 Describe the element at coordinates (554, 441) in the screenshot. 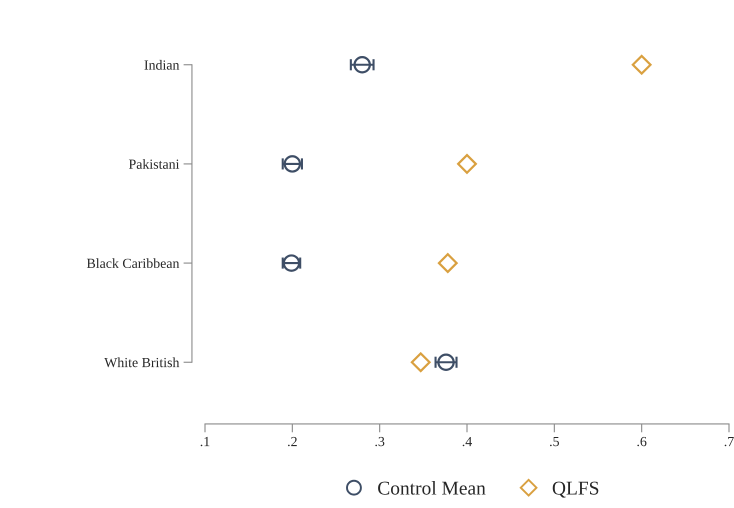

I see `x-tick-label: .5` at that location.